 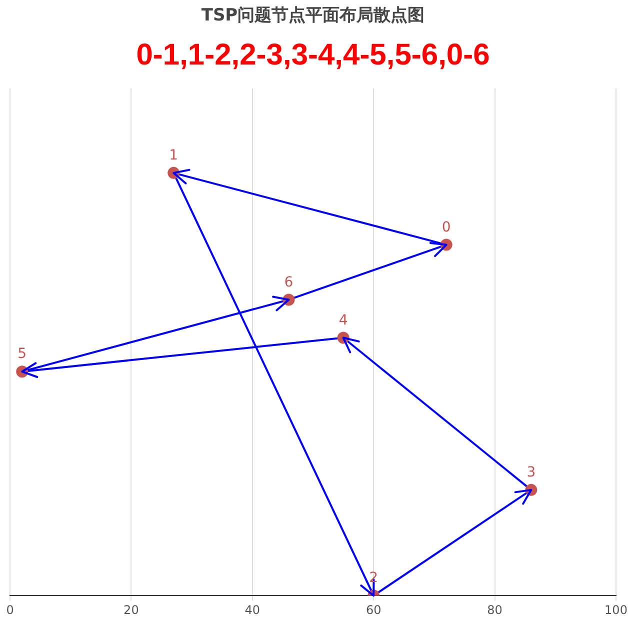 What do you see at coordinates (343, 320) in the screenshot?
I see `annotation: 4` at bounding box center [343, 320].